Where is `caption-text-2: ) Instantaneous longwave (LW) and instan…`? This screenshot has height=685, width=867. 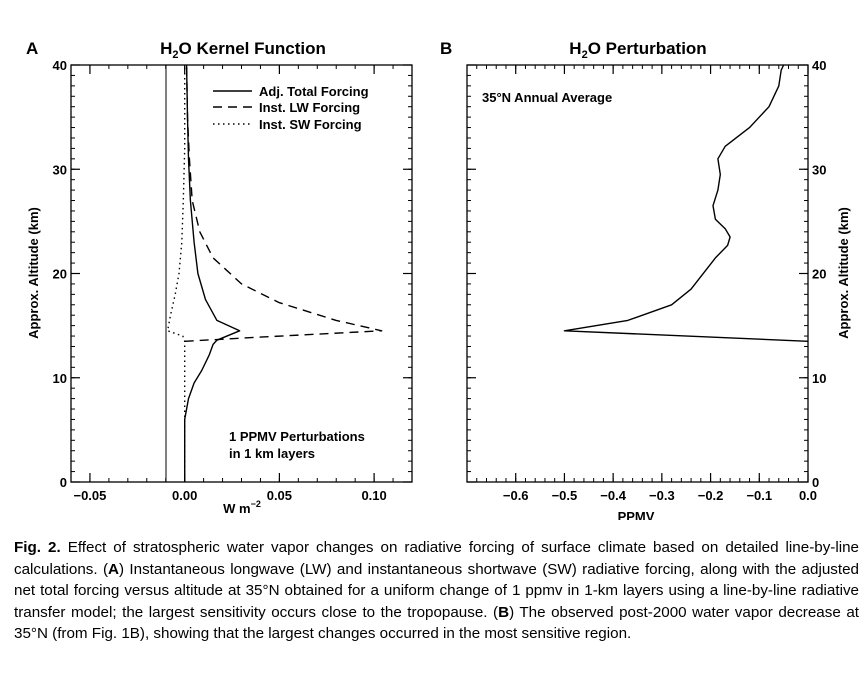 caption-text-2: ) Instantaneous longwave (LW) and instan… is located at coordinates (436, 590).